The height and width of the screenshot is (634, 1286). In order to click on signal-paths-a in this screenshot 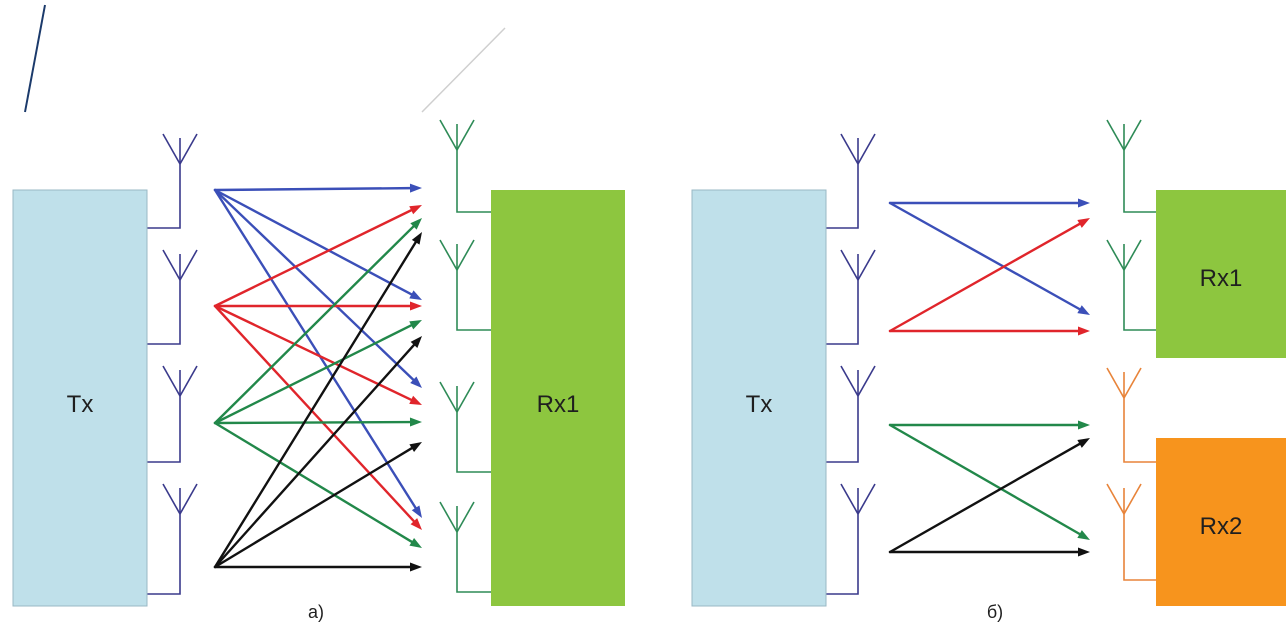, I will do `click(317, 377)`.